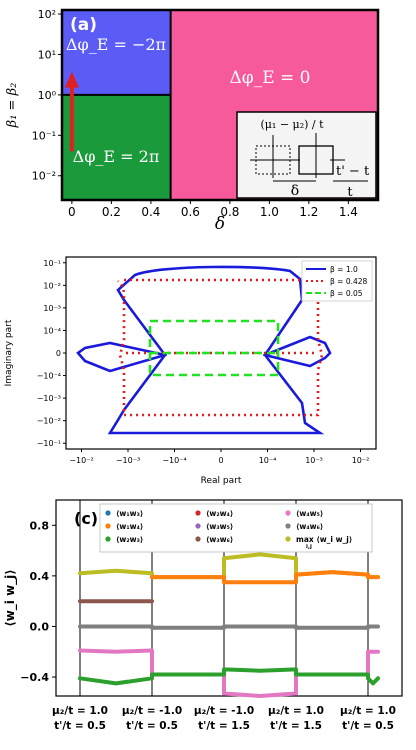 Image resolution: width=416 pixels, height=750 pixels. Describe the element at coordinates (219, 539) in the screenshot. I see `legend-label: ⟨w₃w₆⟩` at that location.